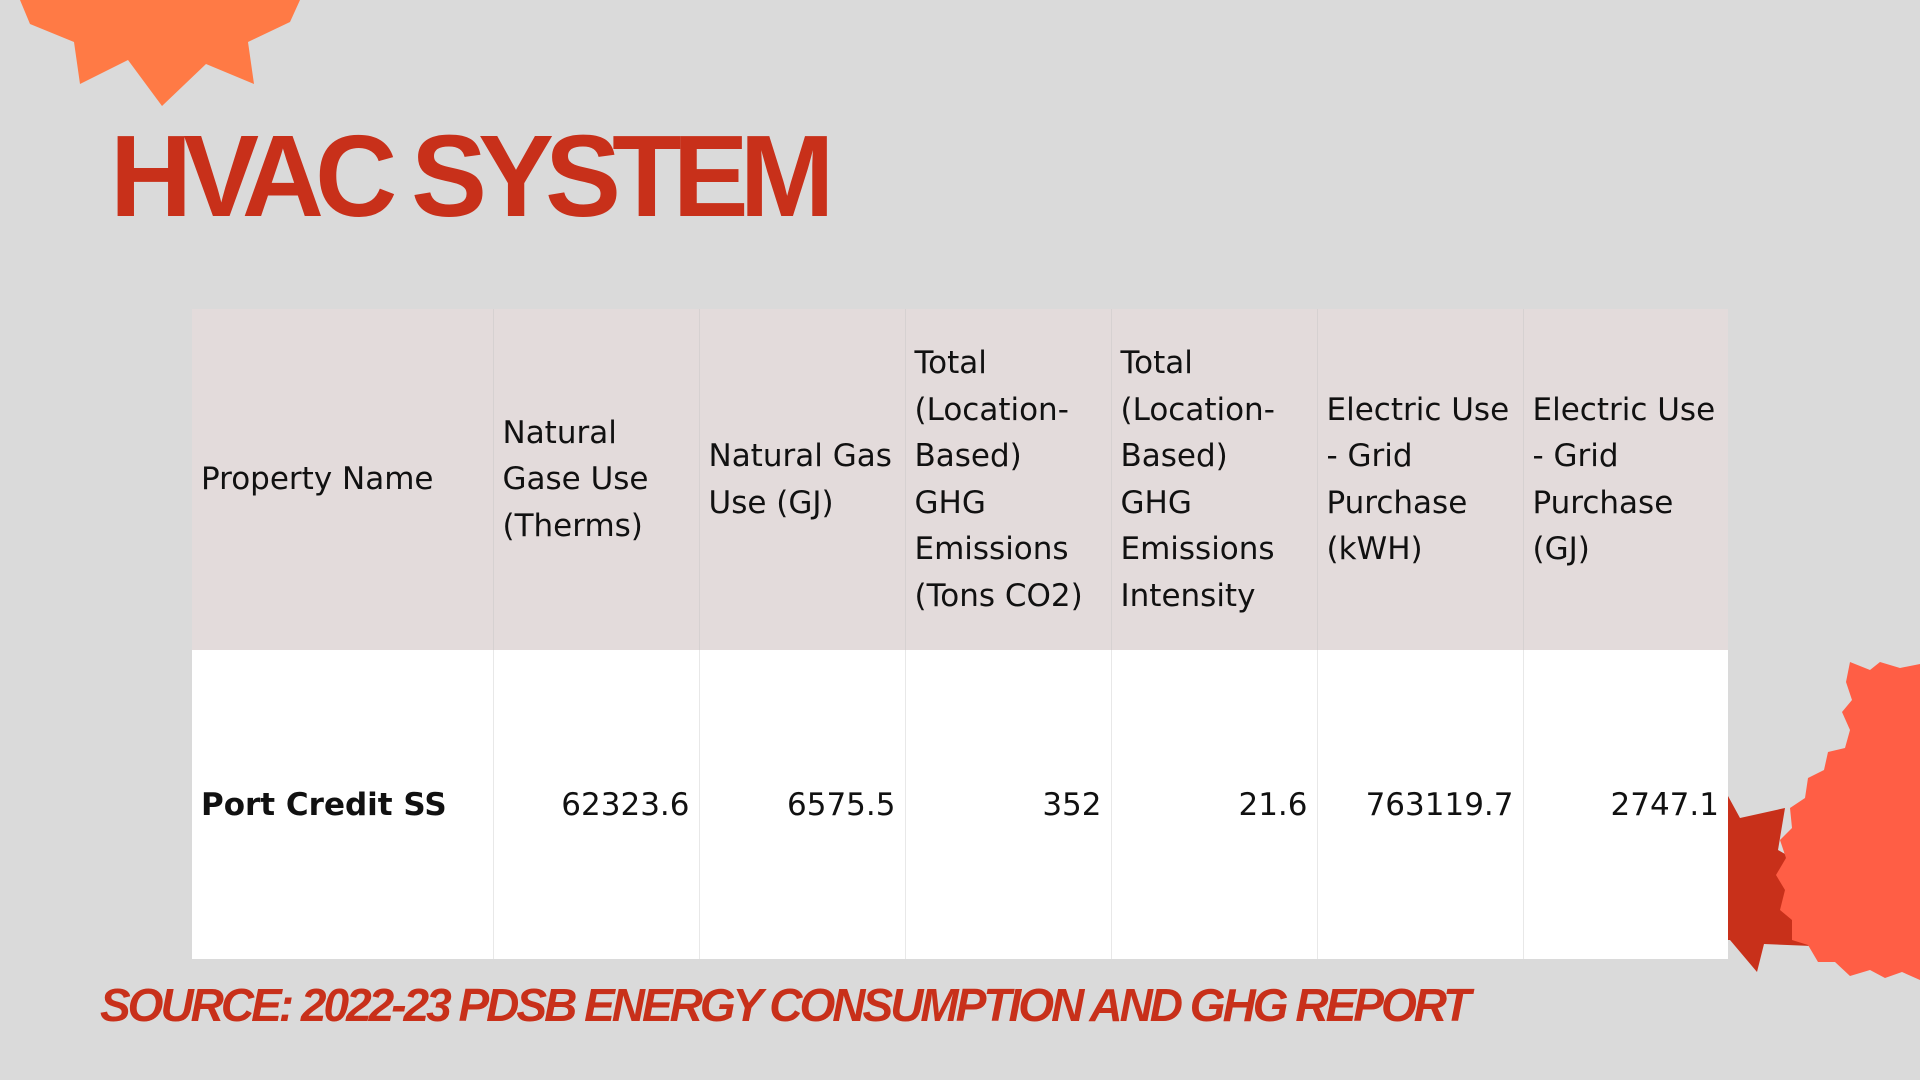 The height and width of the screenshot is (1080, 1920). Describe the element at coordinates (343, 479) in the screenshot. I see `header-property-name: Property Name` at that location.